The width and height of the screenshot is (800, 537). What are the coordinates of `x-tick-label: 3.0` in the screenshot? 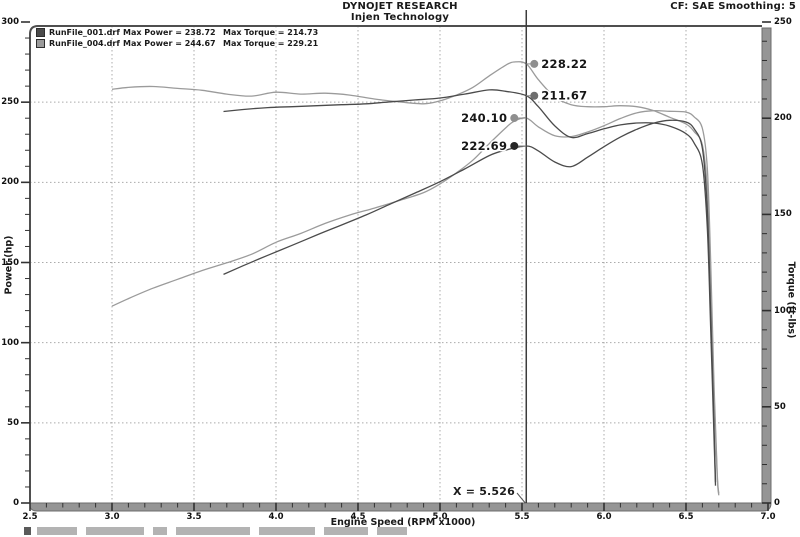 It's located at (112, 517).